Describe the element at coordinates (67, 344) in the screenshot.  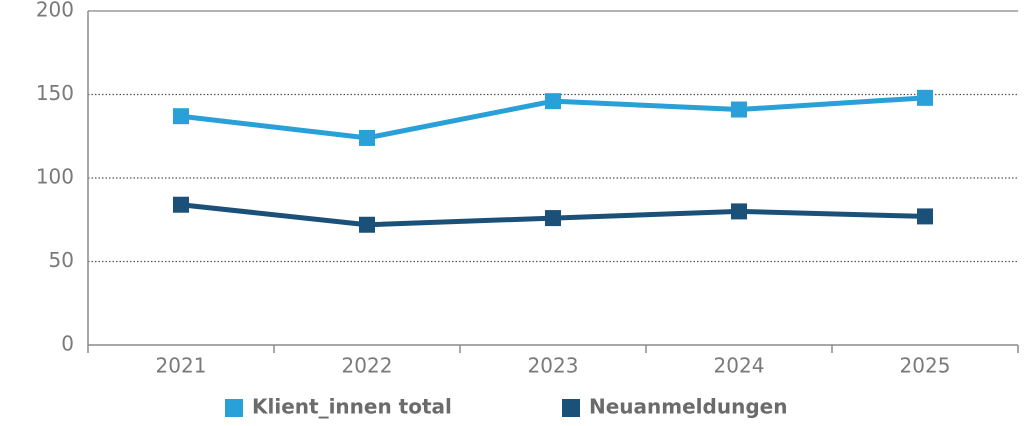
I see `y-tick-label: 0` at that location.